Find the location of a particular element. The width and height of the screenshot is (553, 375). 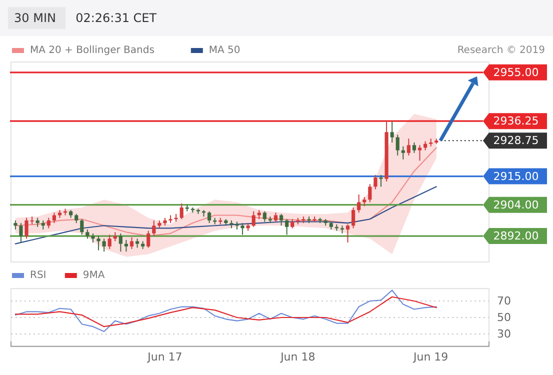

x-tick-label: Jun 17 is located at coordinates (164, 357).